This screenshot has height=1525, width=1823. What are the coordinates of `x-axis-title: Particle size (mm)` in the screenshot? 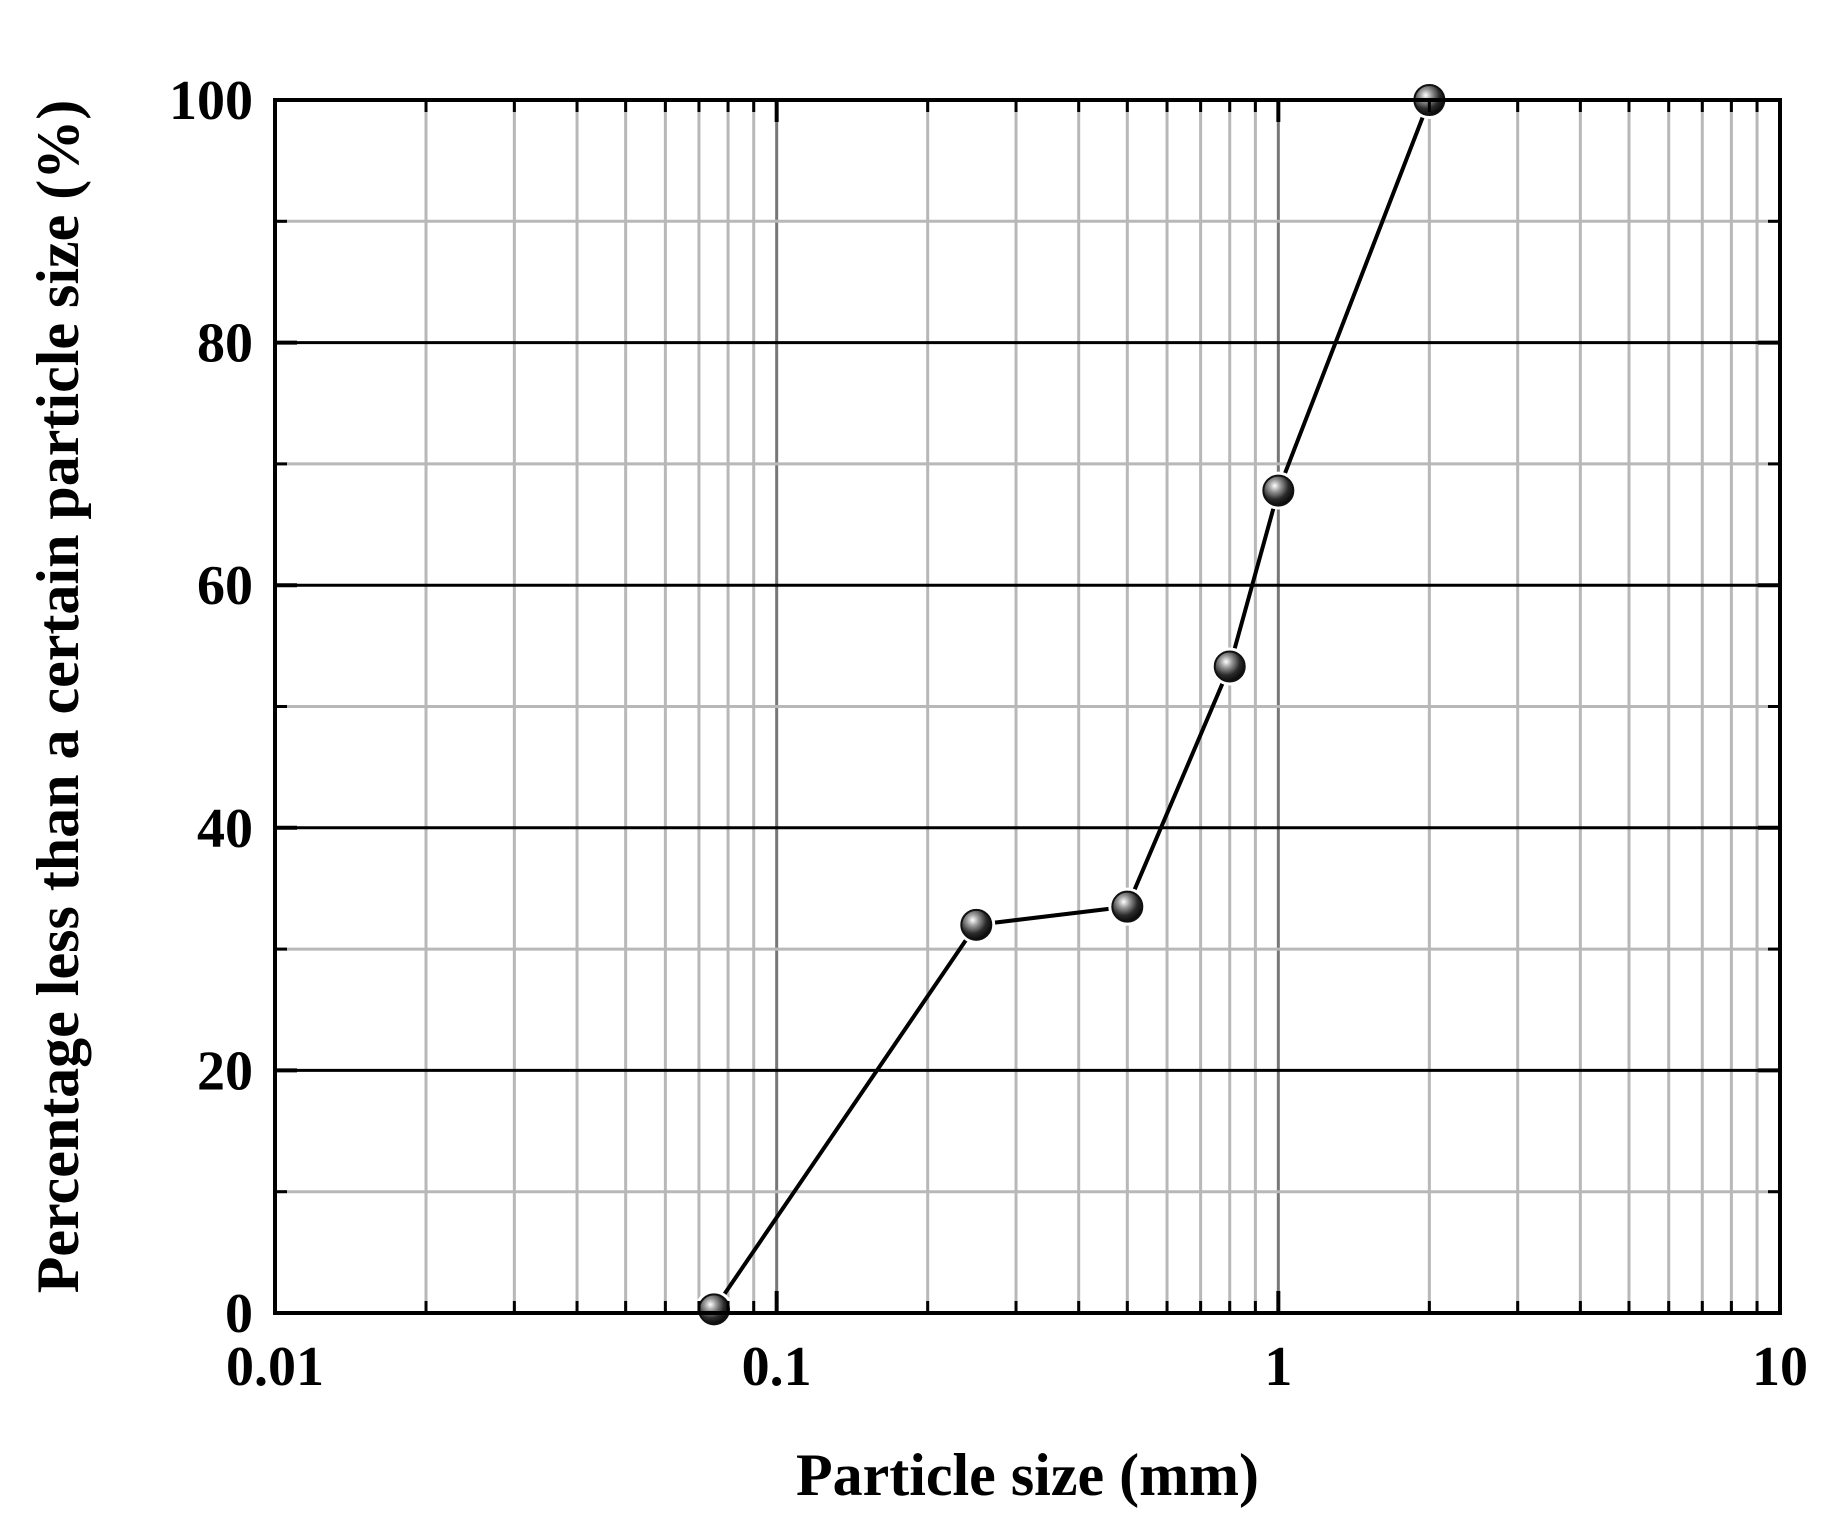 It's located at (1027, 1475).